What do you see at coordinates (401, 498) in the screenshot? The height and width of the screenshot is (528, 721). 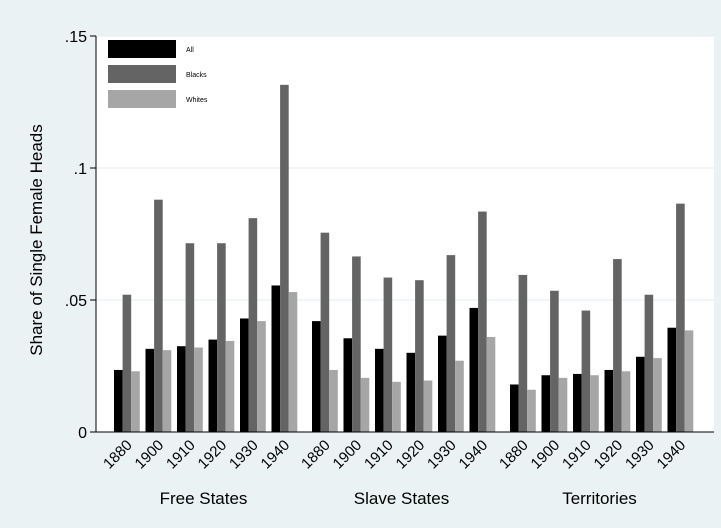 I see `group-label: Slave States` at bounding box center [401, 498].